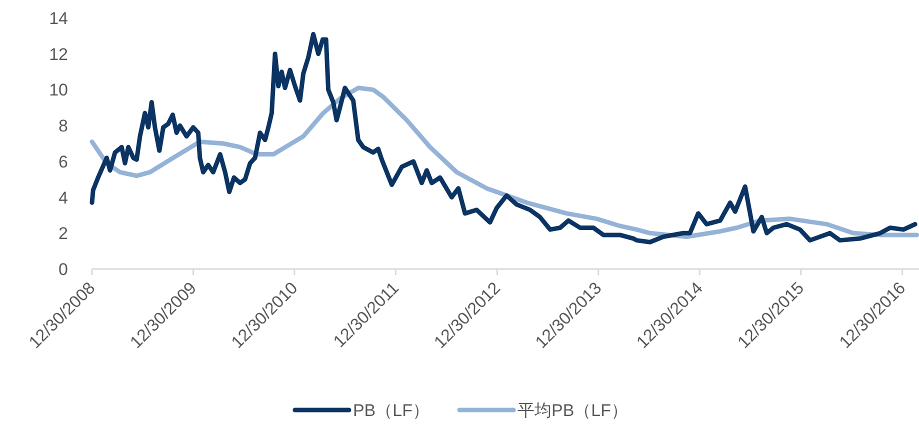  I want to click on y-tick-label: 8, so click(63, 126).